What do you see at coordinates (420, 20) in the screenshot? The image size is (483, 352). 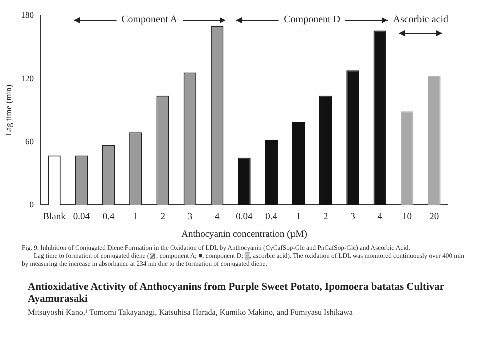 I see `annotation: Ascorbic acid` at bounding box center [420, 20].